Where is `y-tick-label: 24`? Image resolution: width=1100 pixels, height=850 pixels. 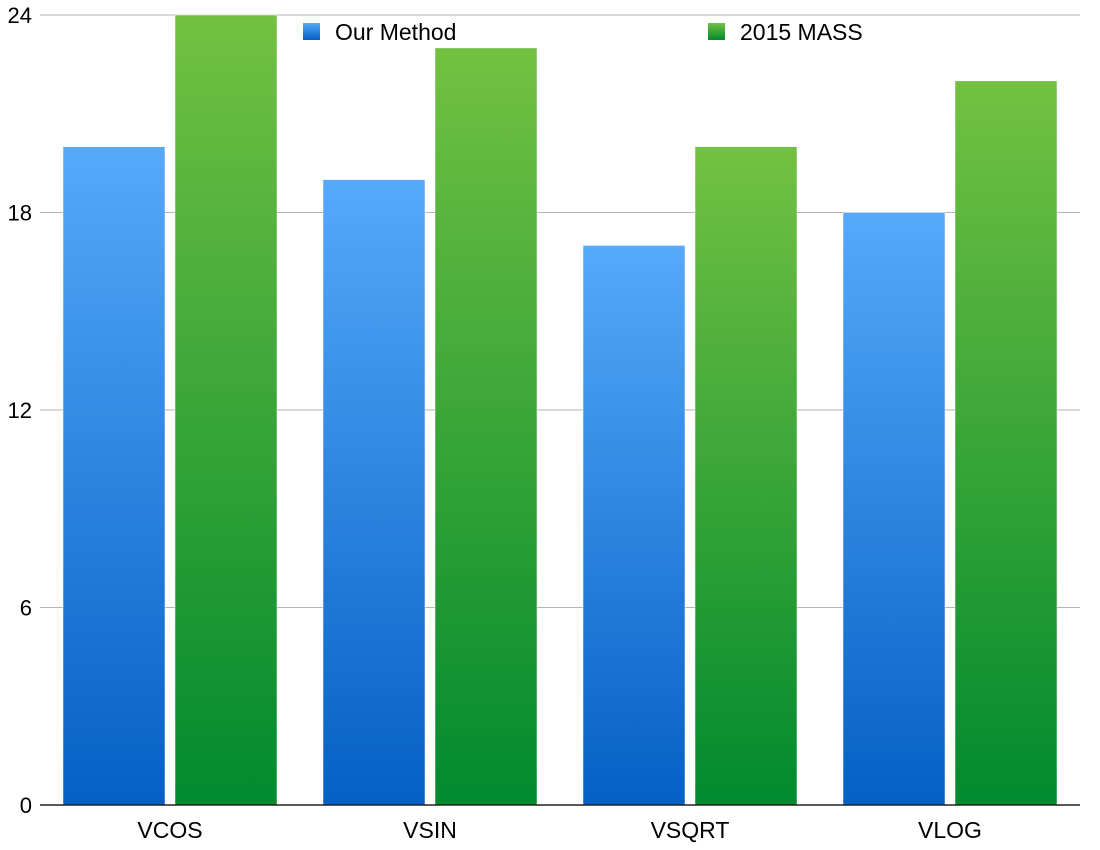 y-tick-label: 24 is located at coordinates (20, 15).